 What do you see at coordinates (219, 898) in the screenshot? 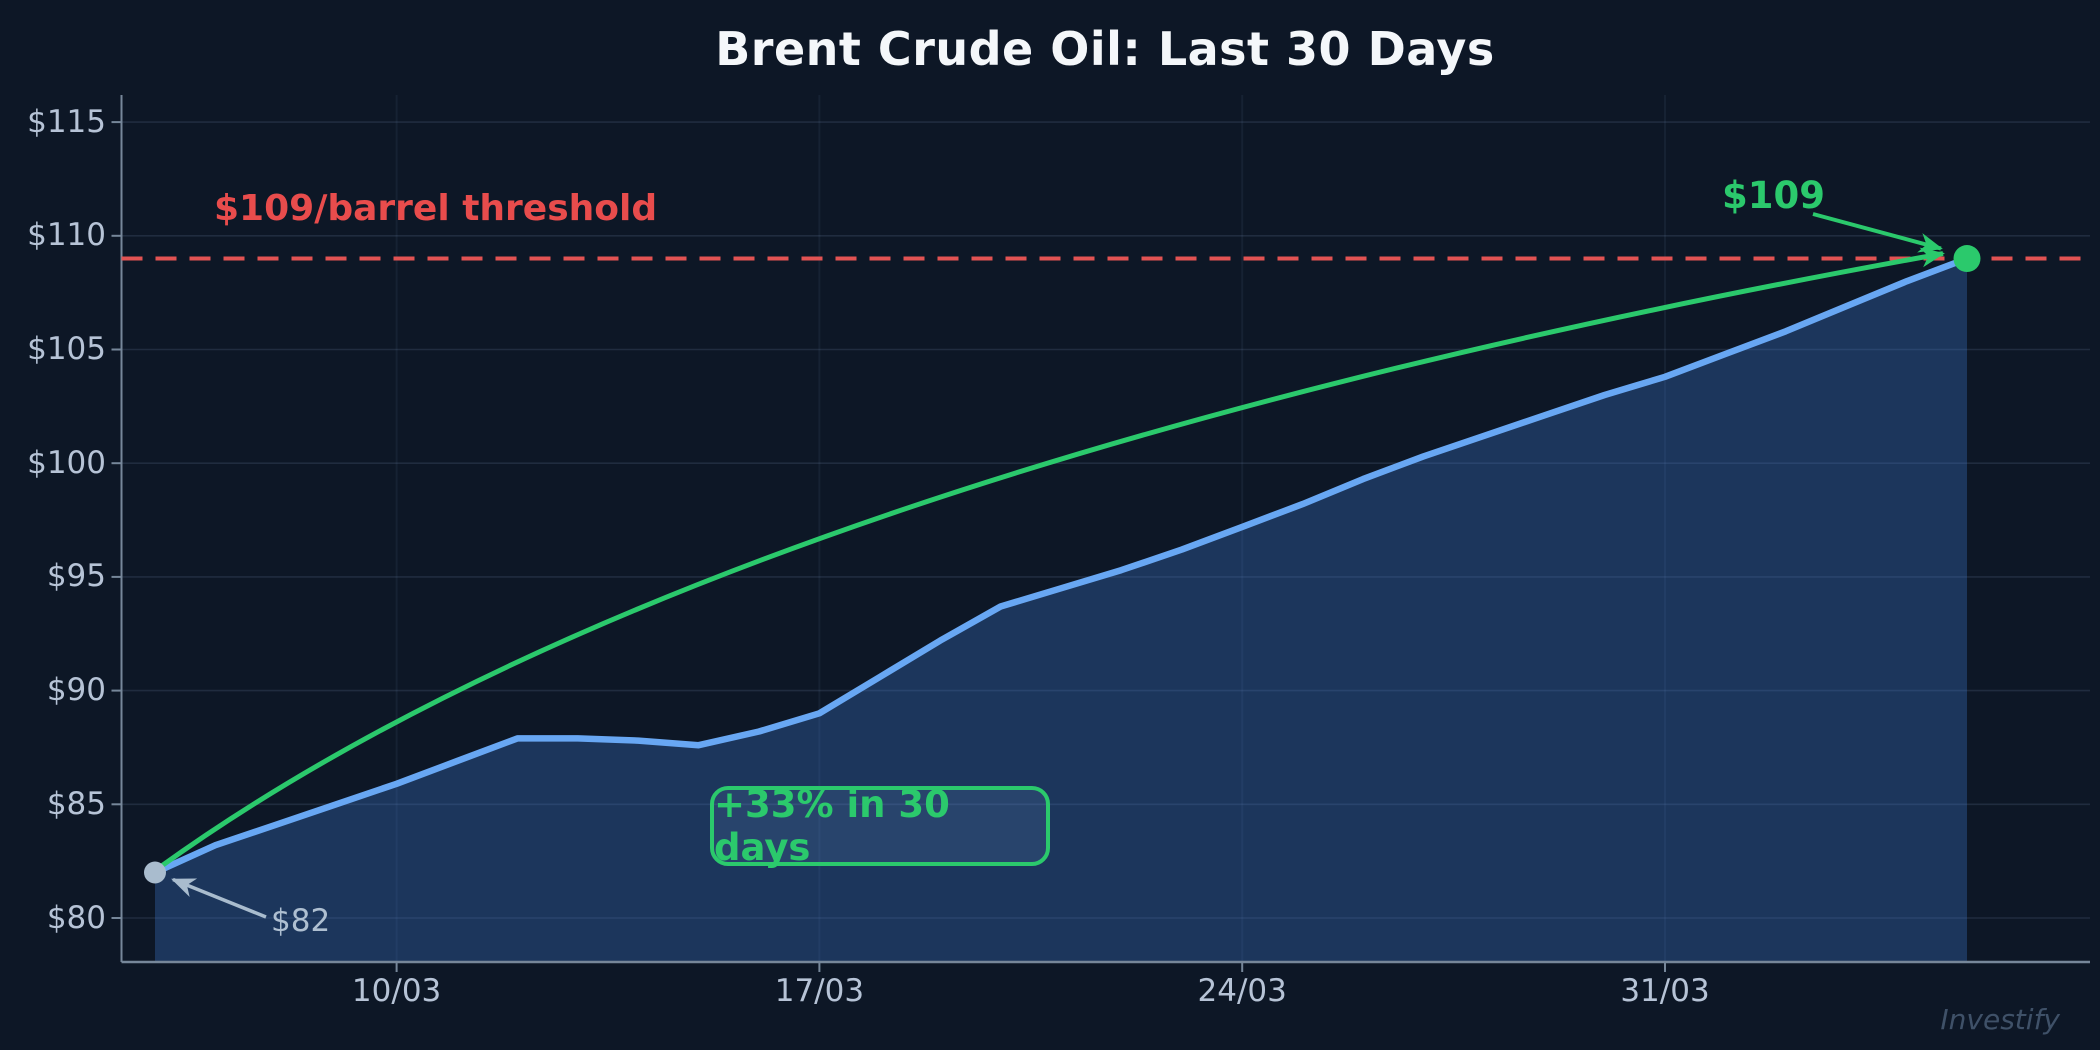
I see `start-label-arrow` at bounding box center [219, 898].